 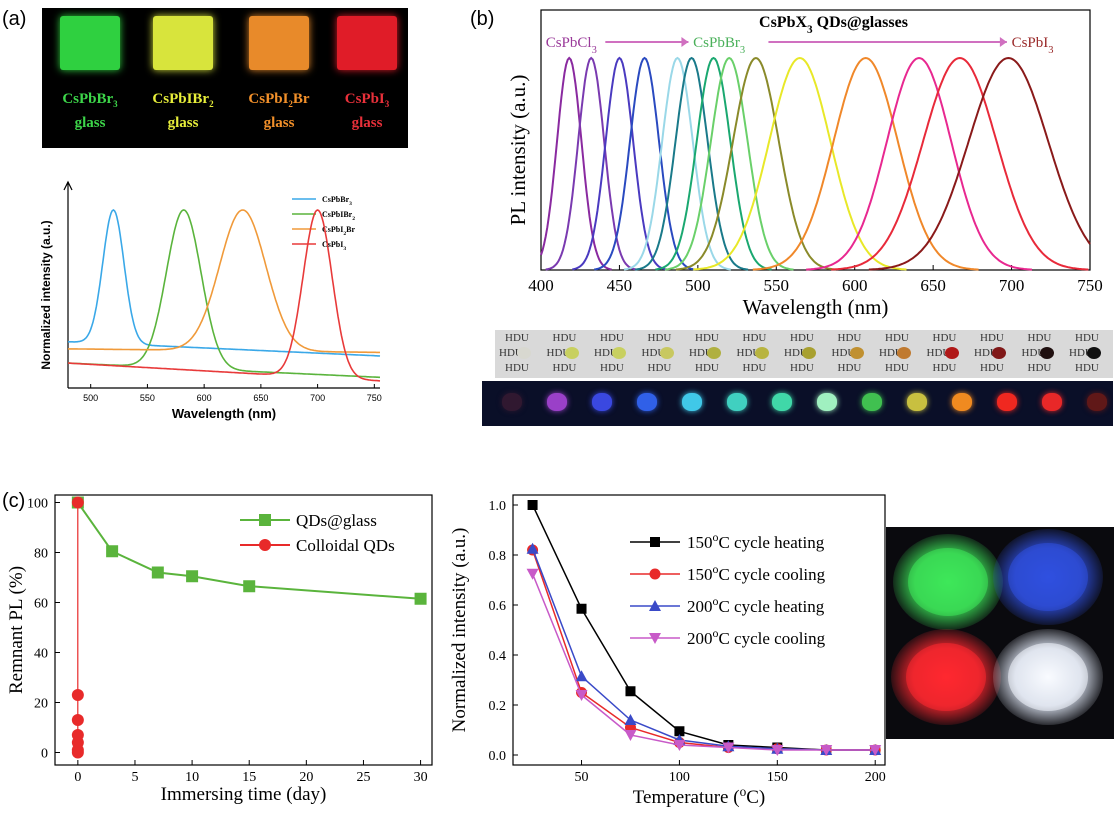 What do you see at coordinates (37, 504) in the screenshot?
I see `y-tick-label-100: 100` at bounding box center [37, 504].